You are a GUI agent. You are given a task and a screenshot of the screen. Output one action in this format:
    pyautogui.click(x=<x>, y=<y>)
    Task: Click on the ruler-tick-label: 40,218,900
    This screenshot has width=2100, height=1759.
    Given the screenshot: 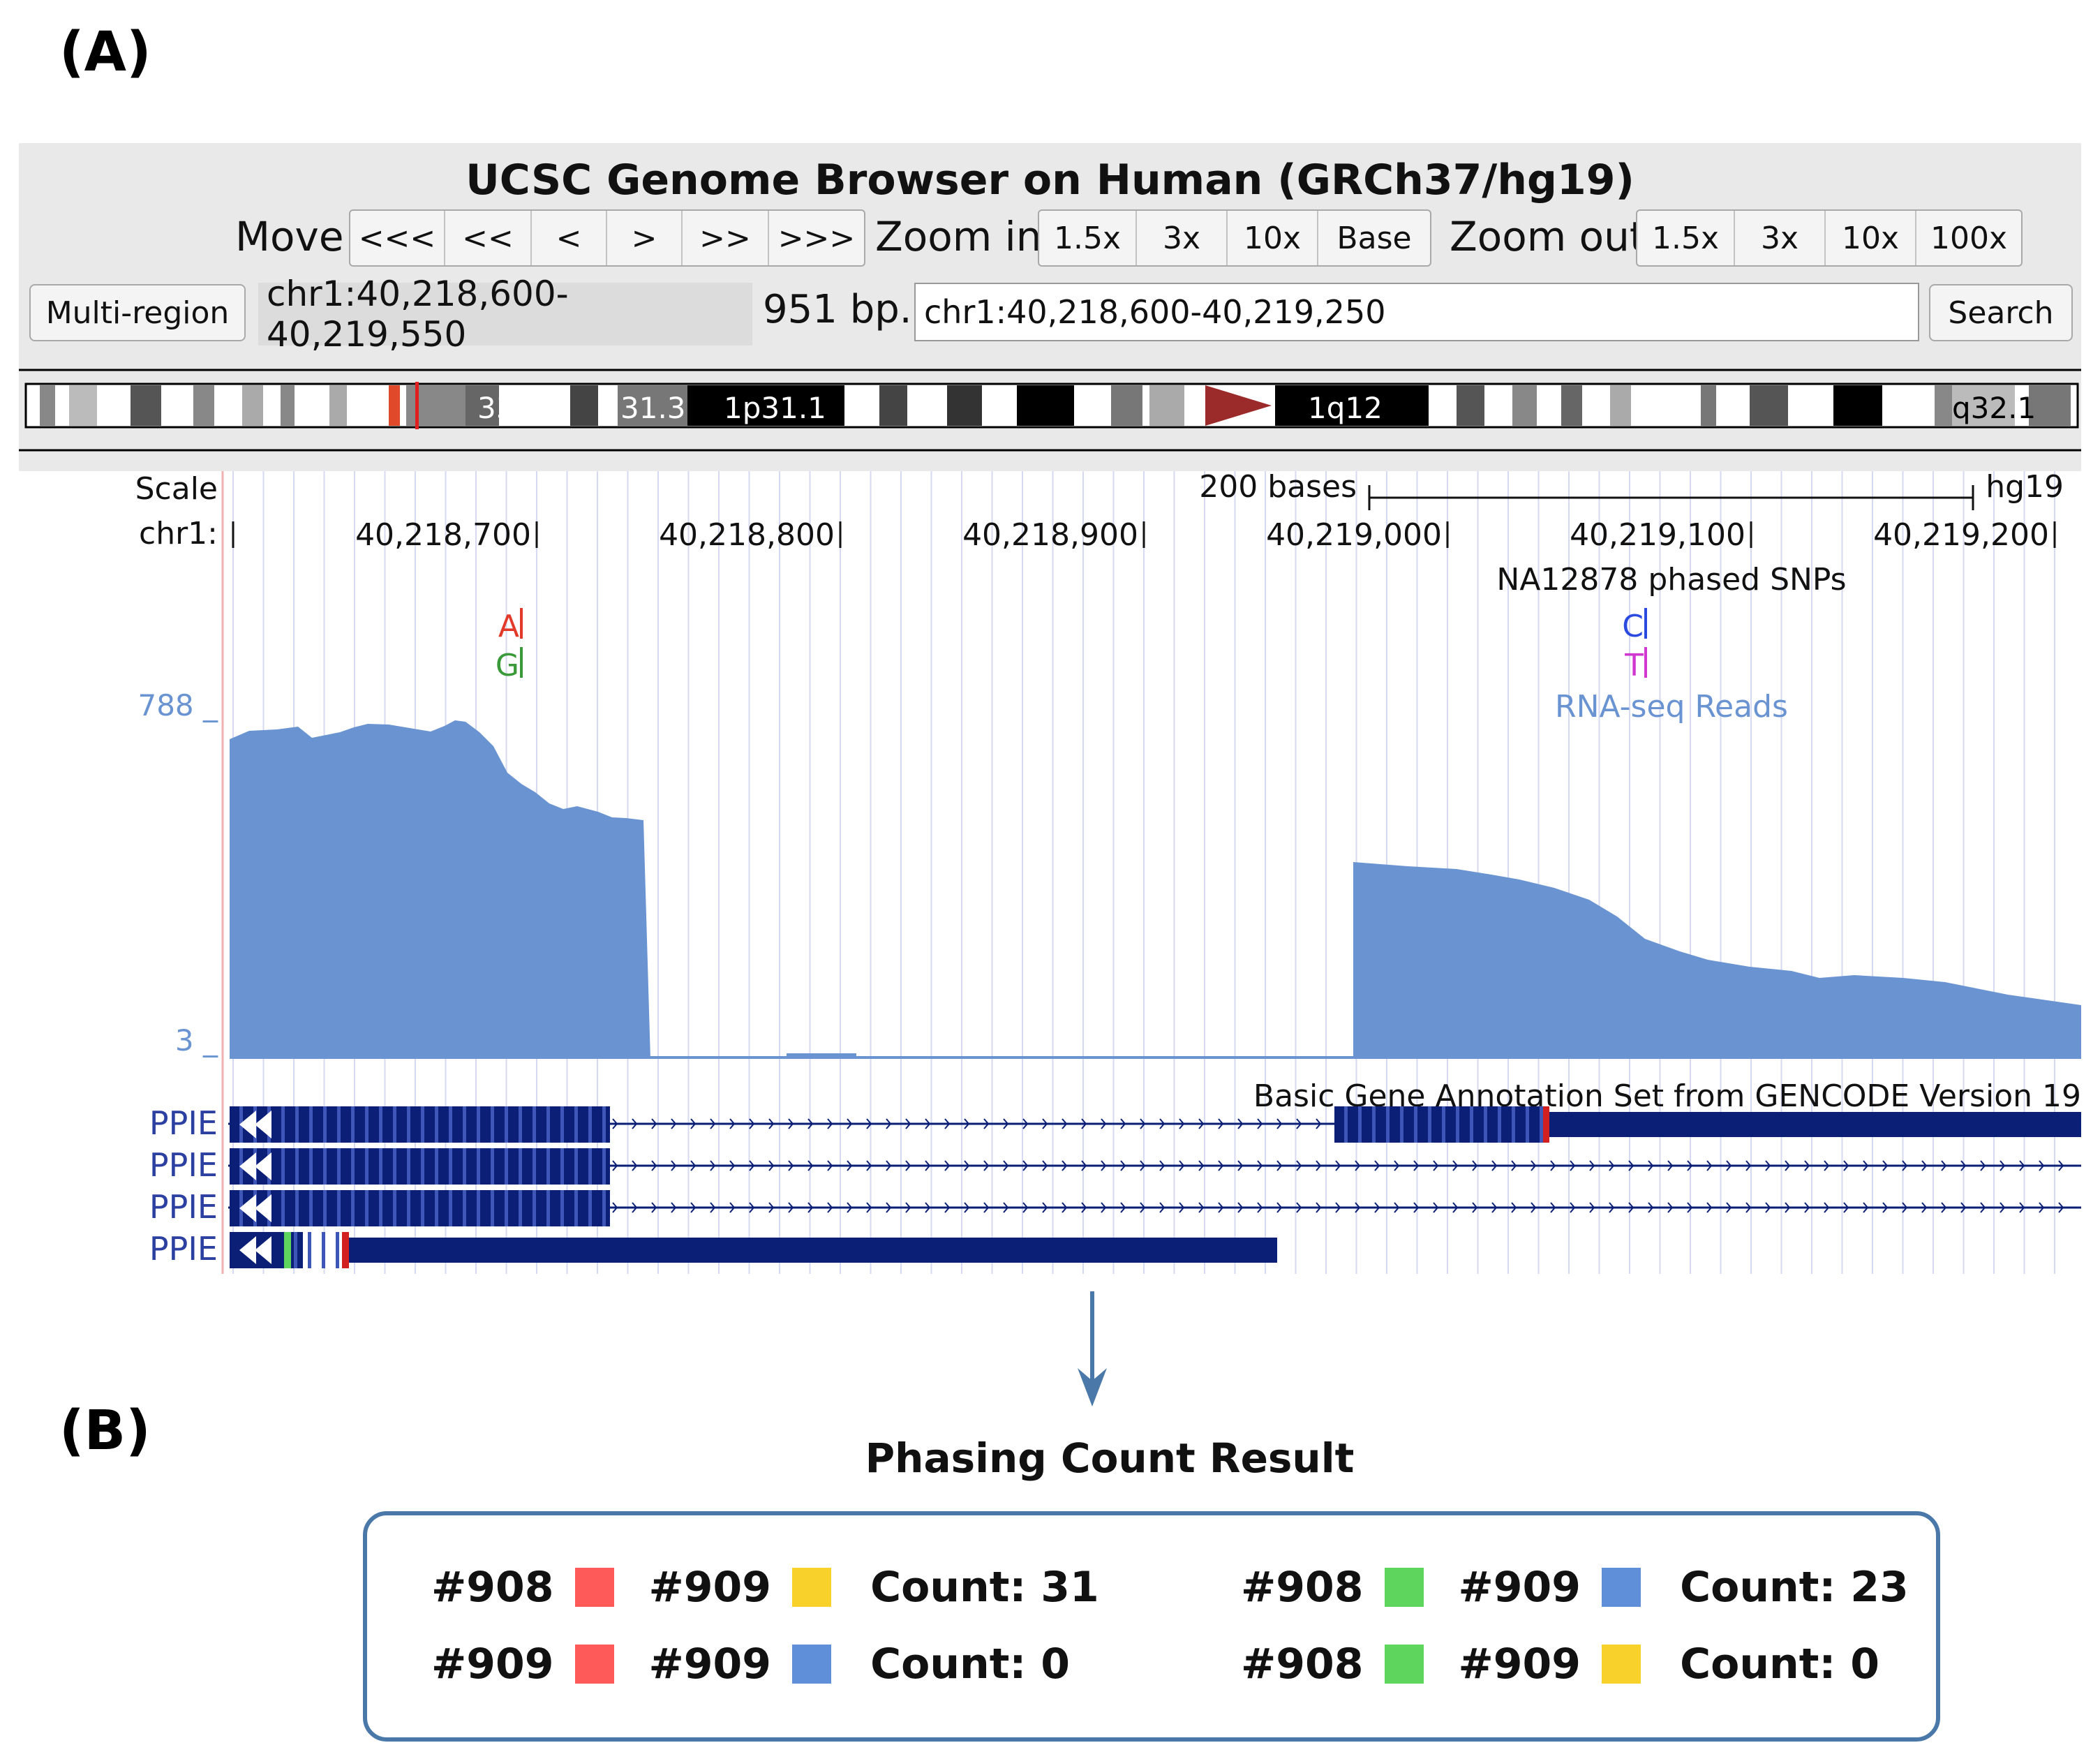 What is the action you would take?
    pyautogui.click(x=1050, y=535)
    